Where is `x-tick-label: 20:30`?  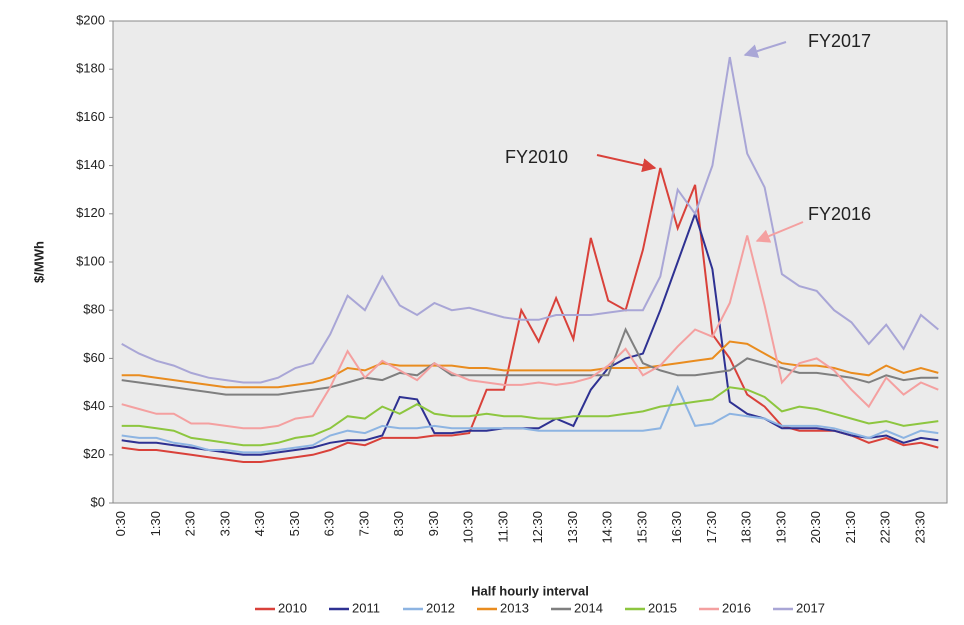
x-tick-label: 20:30 is located at coordinates (815, 527).